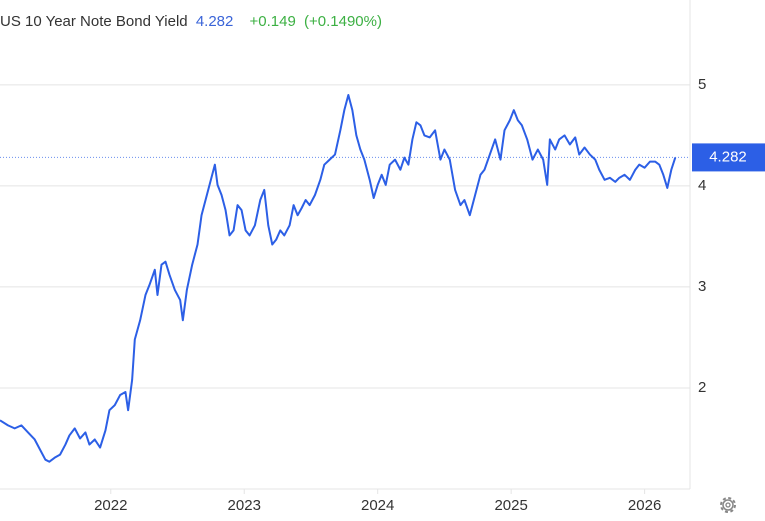 The image size is (765, 521). Describe the element at coordinates (244, 505) in the screenshot. I see `x-tick-label: 2023` at that location.